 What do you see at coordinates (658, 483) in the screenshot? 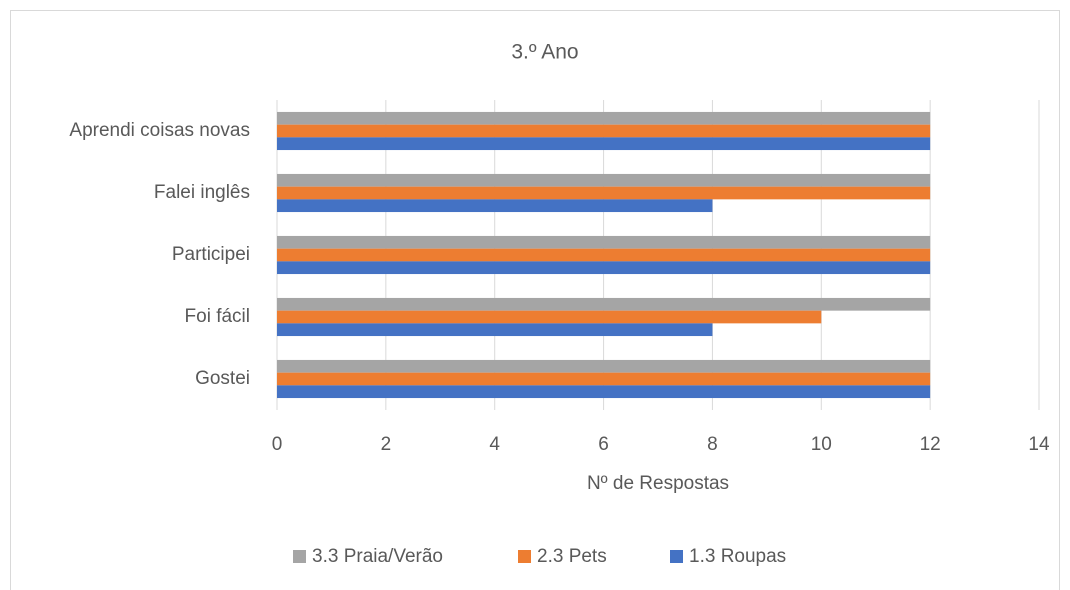
I see `x-axis-title: Nº de Respostas` at bounding box center [658, 483].